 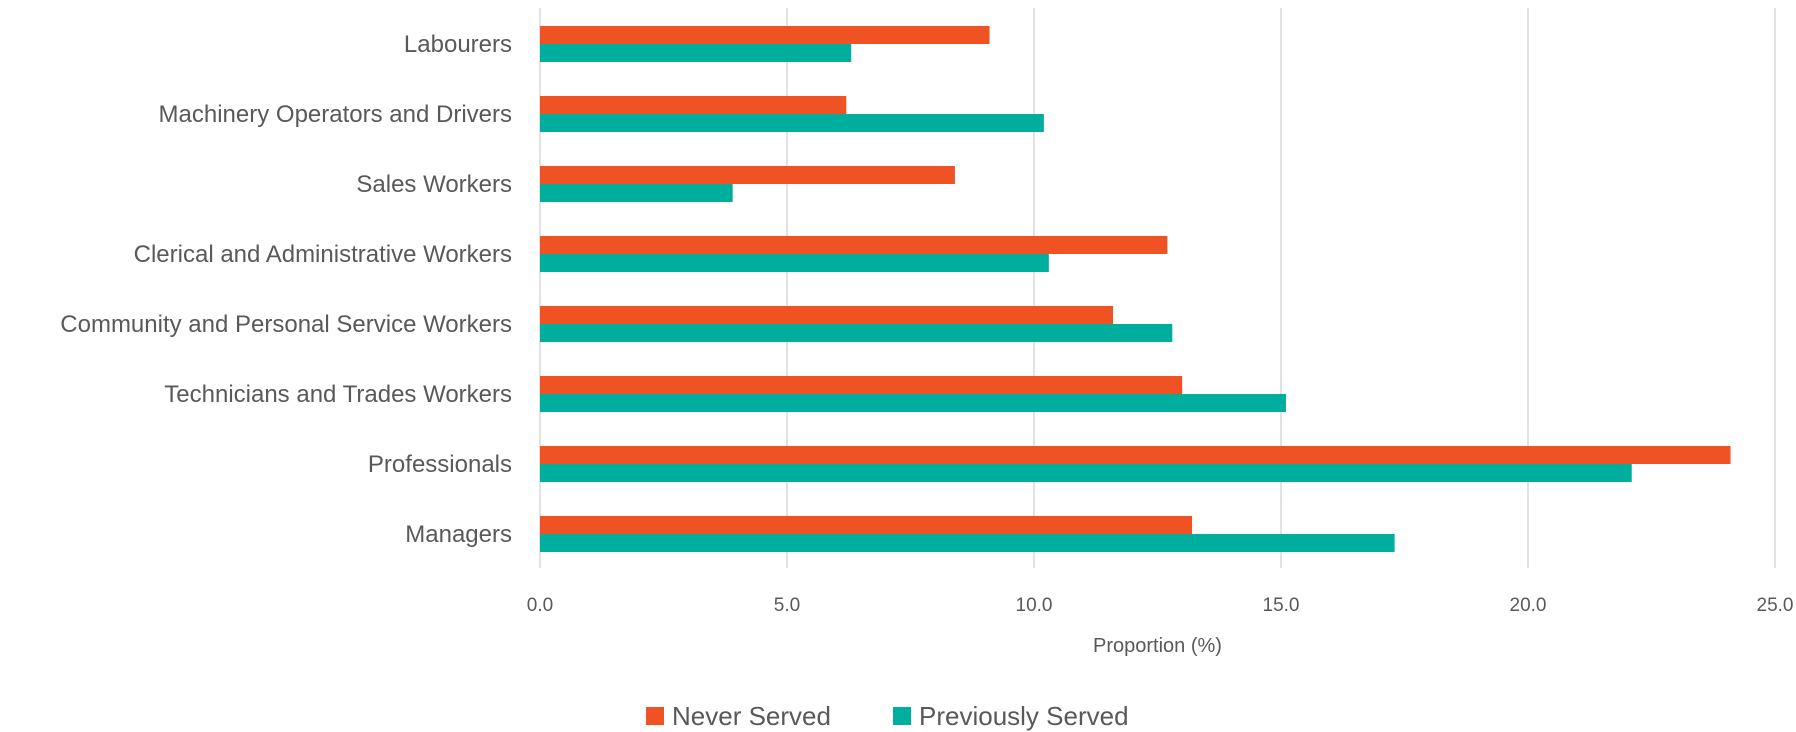 I want to click on category-label: Labourers, so click(x=458, y=44).